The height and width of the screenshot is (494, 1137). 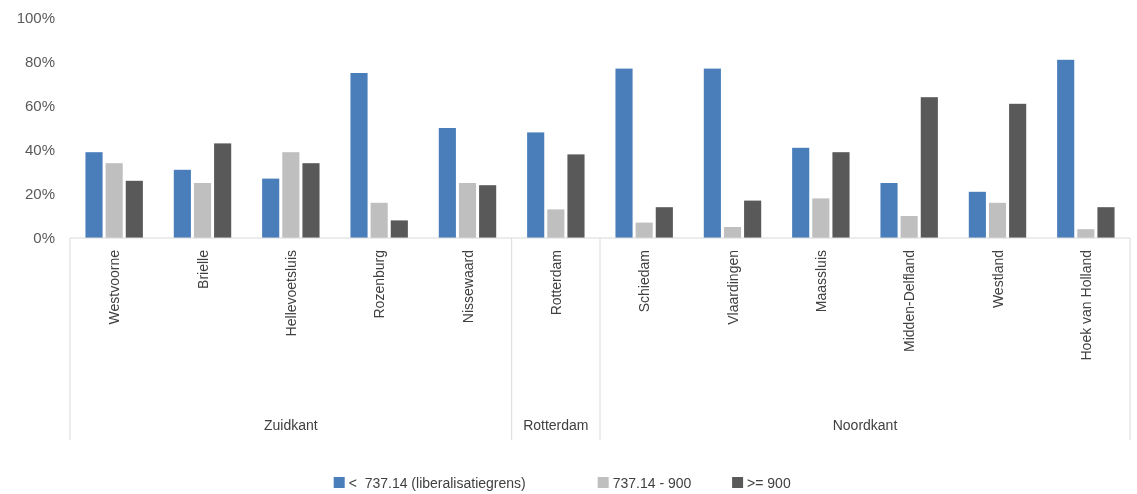 I want to click on x-tick-label: Rotterdam, so click(x=555, y=283).